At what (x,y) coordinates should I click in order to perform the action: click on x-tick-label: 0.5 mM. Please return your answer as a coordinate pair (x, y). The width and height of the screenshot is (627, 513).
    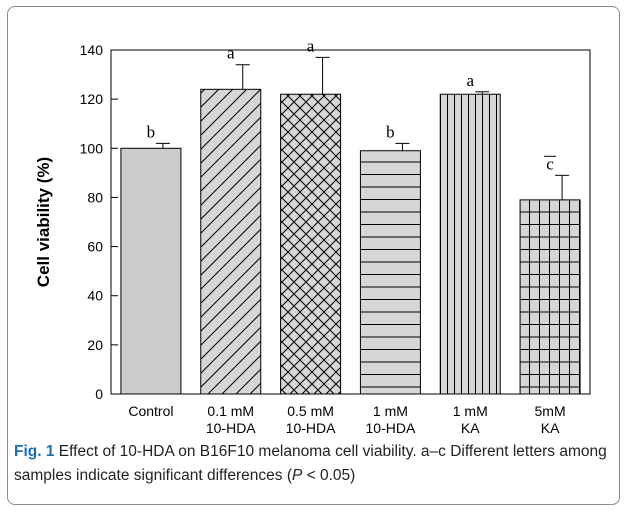
    Looking at the image, I should click on (310, 411).